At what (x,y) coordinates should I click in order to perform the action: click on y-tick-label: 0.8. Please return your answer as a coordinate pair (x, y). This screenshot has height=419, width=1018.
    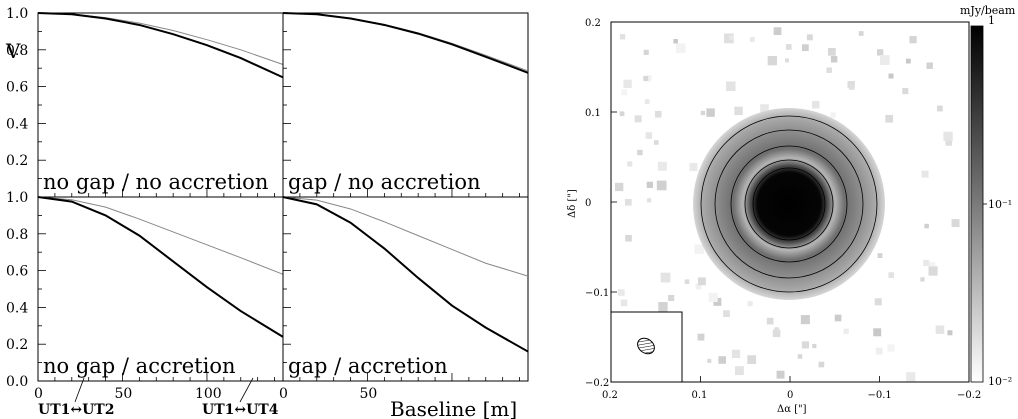
    Looking at the image, I should click on (17, 51).